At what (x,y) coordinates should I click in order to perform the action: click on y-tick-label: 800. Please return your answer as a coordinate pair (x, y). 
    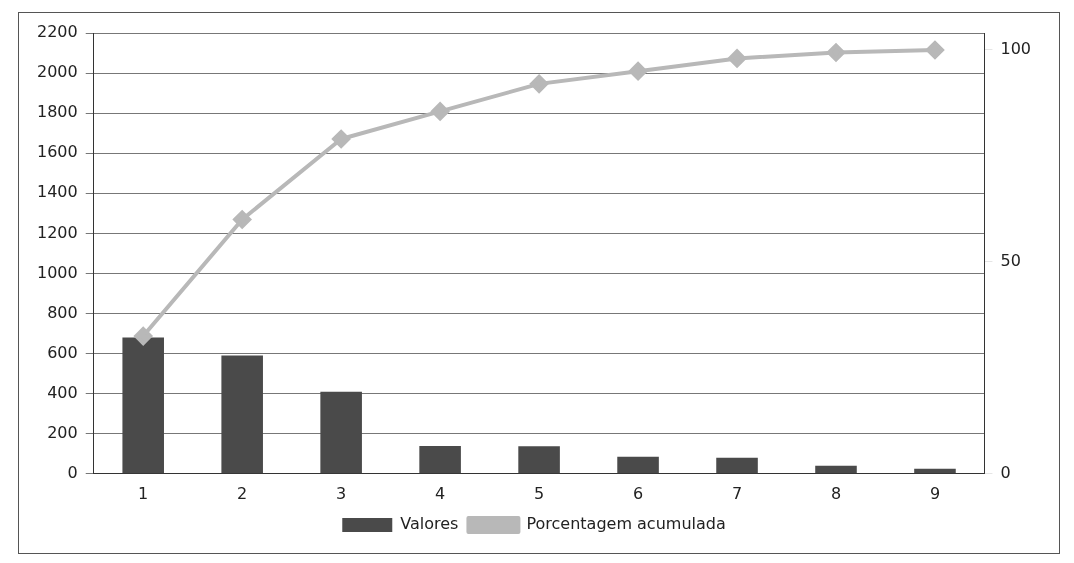
    Looking at the image, I should click on (62, 312).